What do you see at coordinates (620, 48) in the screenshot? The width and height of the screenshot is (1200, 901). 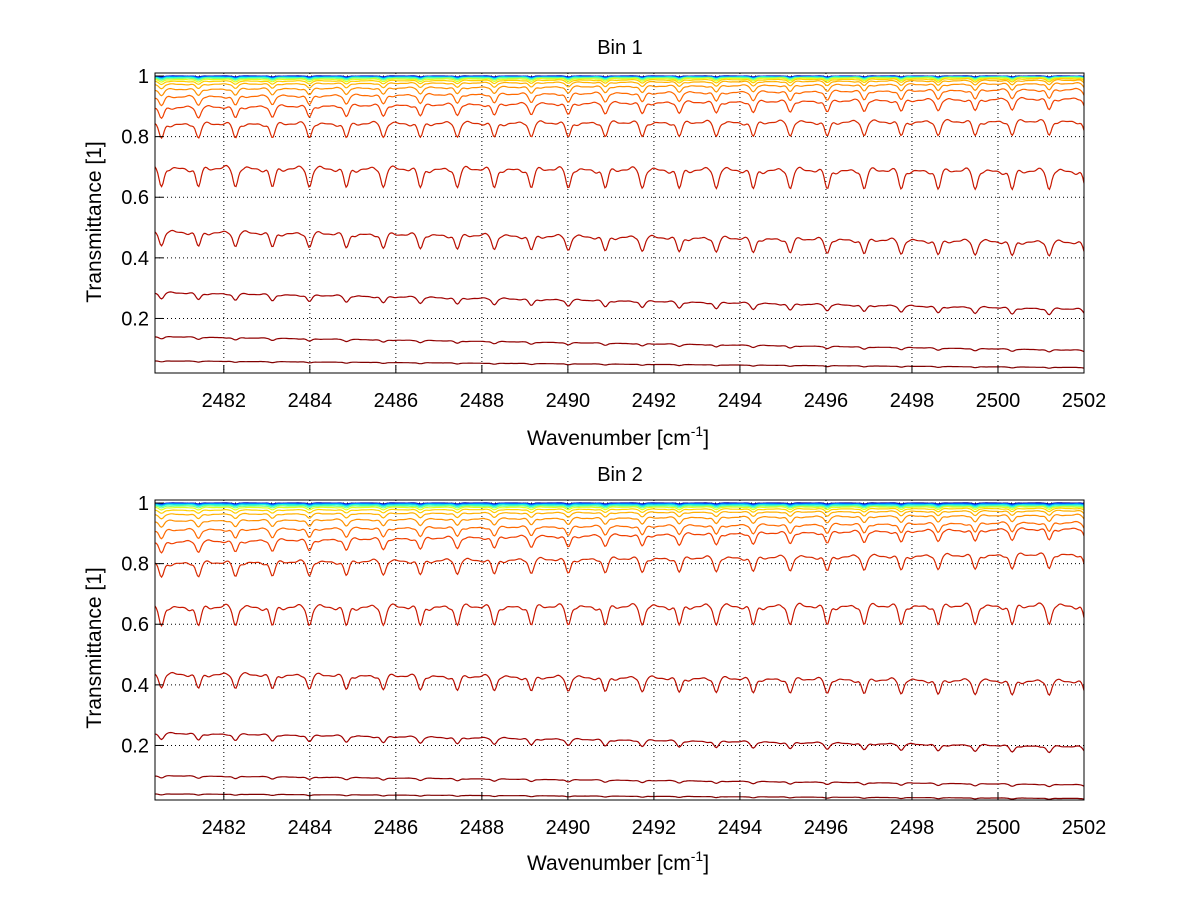 I see `chart-title: Bin 1` at bounding box center [620, 48].